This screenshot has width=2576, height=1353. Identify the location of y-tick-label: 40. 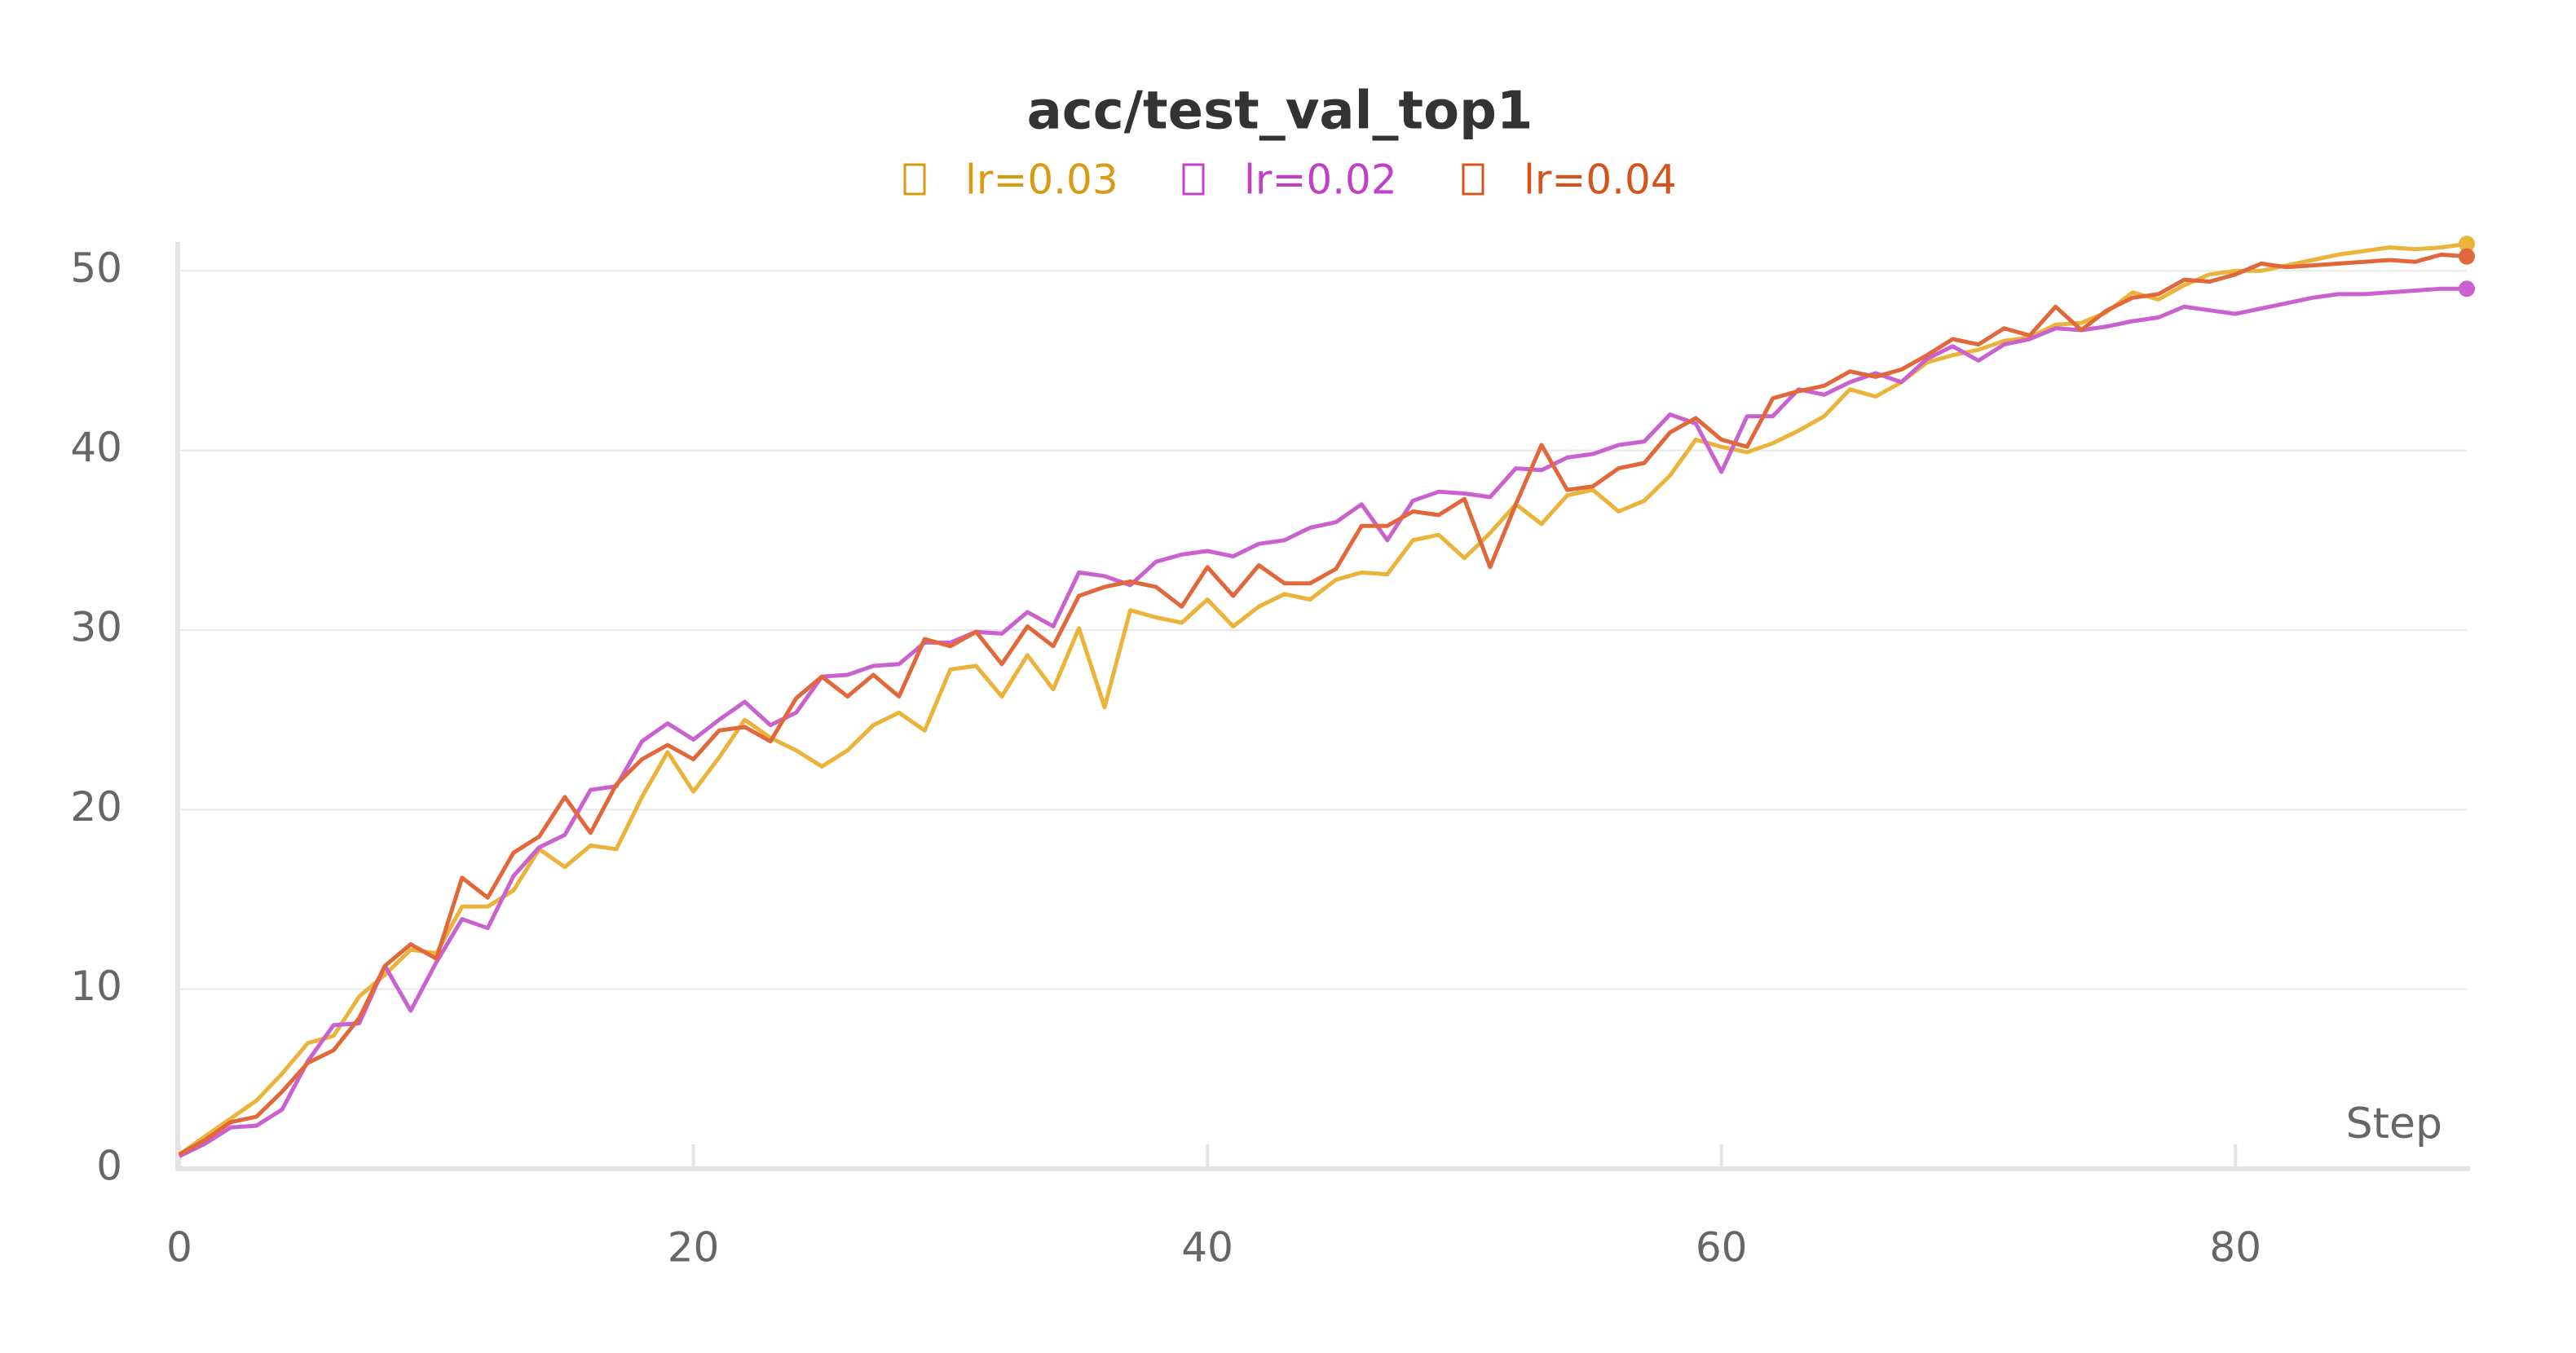
(96, 447).